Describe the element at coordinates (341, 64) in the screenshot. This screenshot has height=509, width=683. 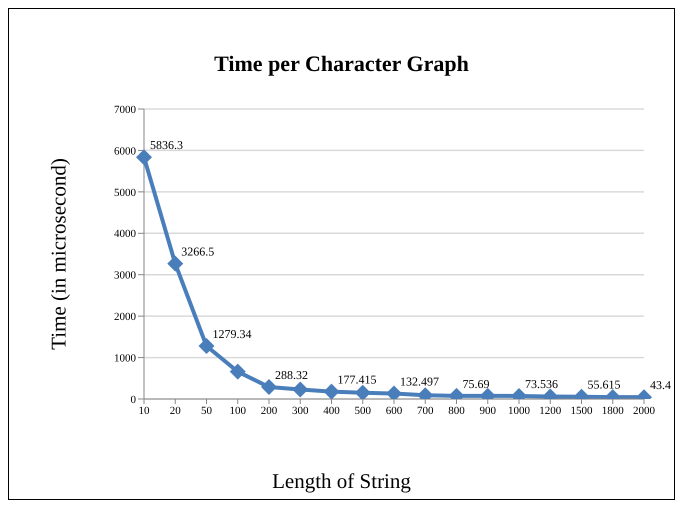
I see `chart-title: Time per Character Graph` at that location.